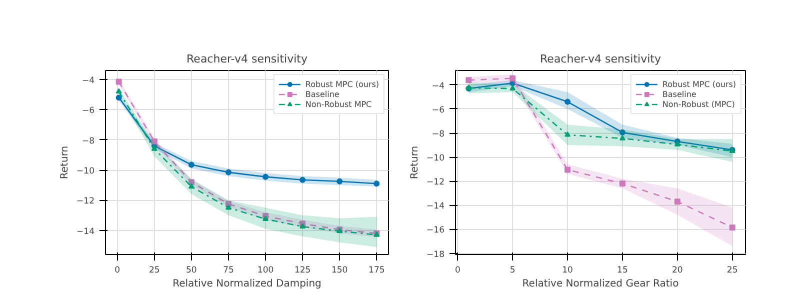 The width and height of the screenshot is (804, 292). I want to click on y-tick-label: −16, so click(435, 231).